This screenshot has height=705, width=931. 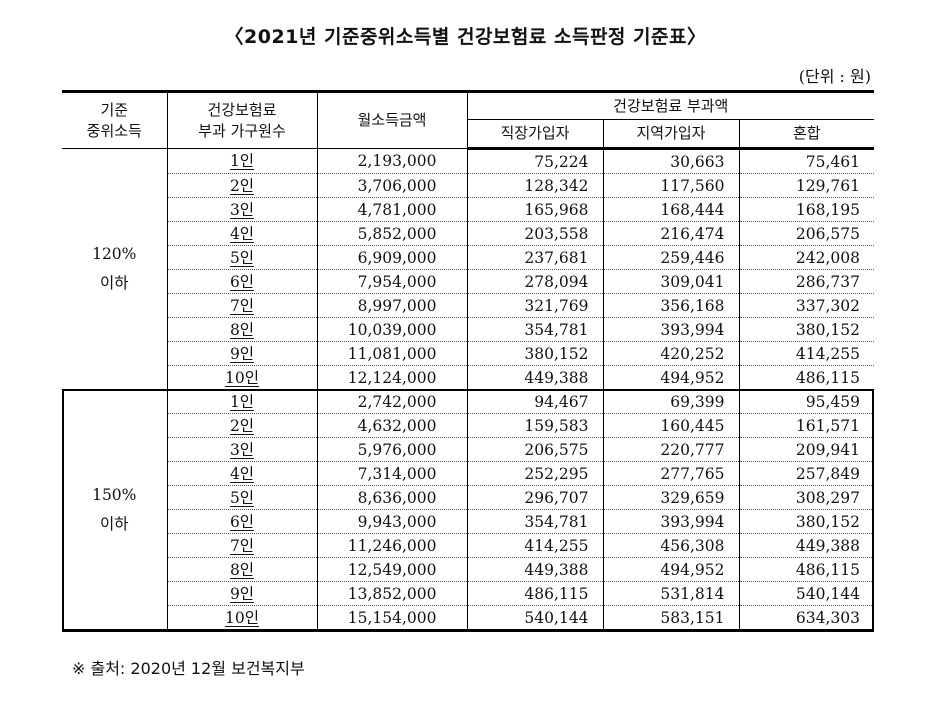 I want to click on employee-cell: 75,224, so click(x=535, y=161).